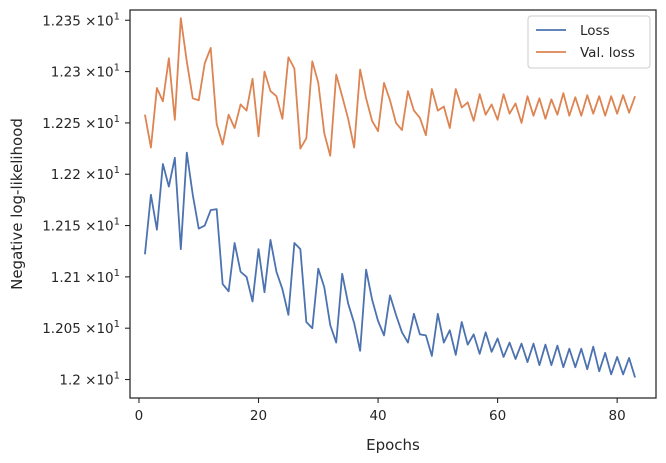 This screenshot has width=666, height=463. Describe the element at coordinates (89, 380) in the screenshot. I see `y-tick-label: 1.2 ×10¹` at that location.